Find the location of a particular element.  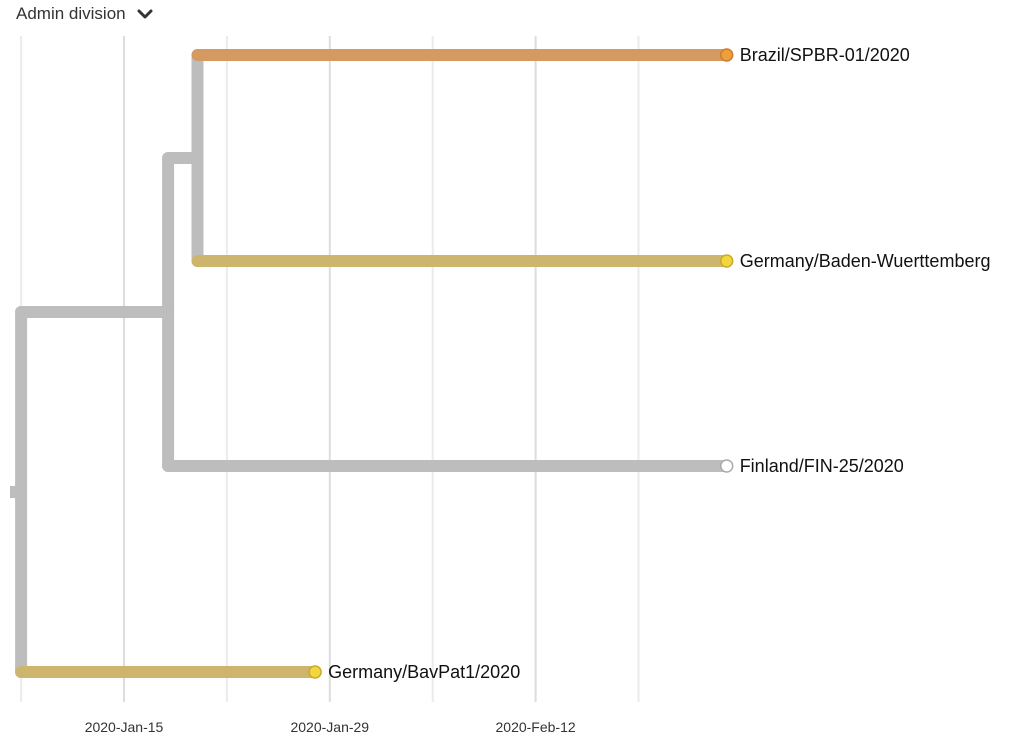

x-tick-label: 2020-Jan-15 is located at coordinates (124, 727).